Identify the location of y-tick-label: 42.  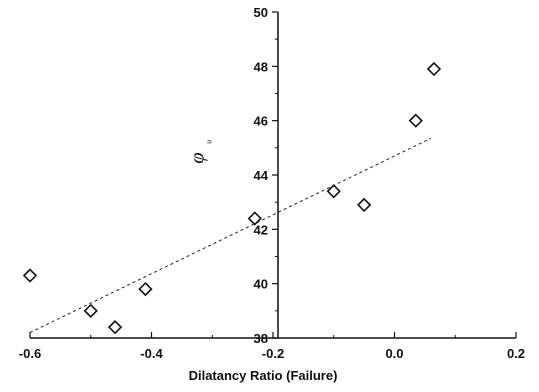
(261, 229).